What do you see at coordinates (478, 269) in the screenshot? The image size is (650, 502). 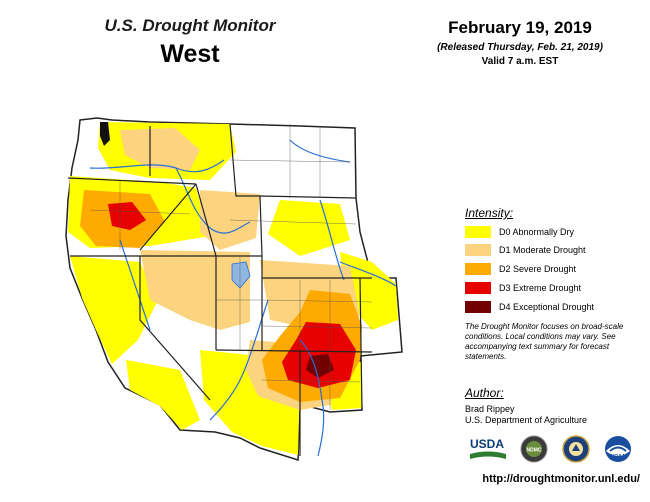 I see `legend-swatch-d2` at bounding box center [478, 269].